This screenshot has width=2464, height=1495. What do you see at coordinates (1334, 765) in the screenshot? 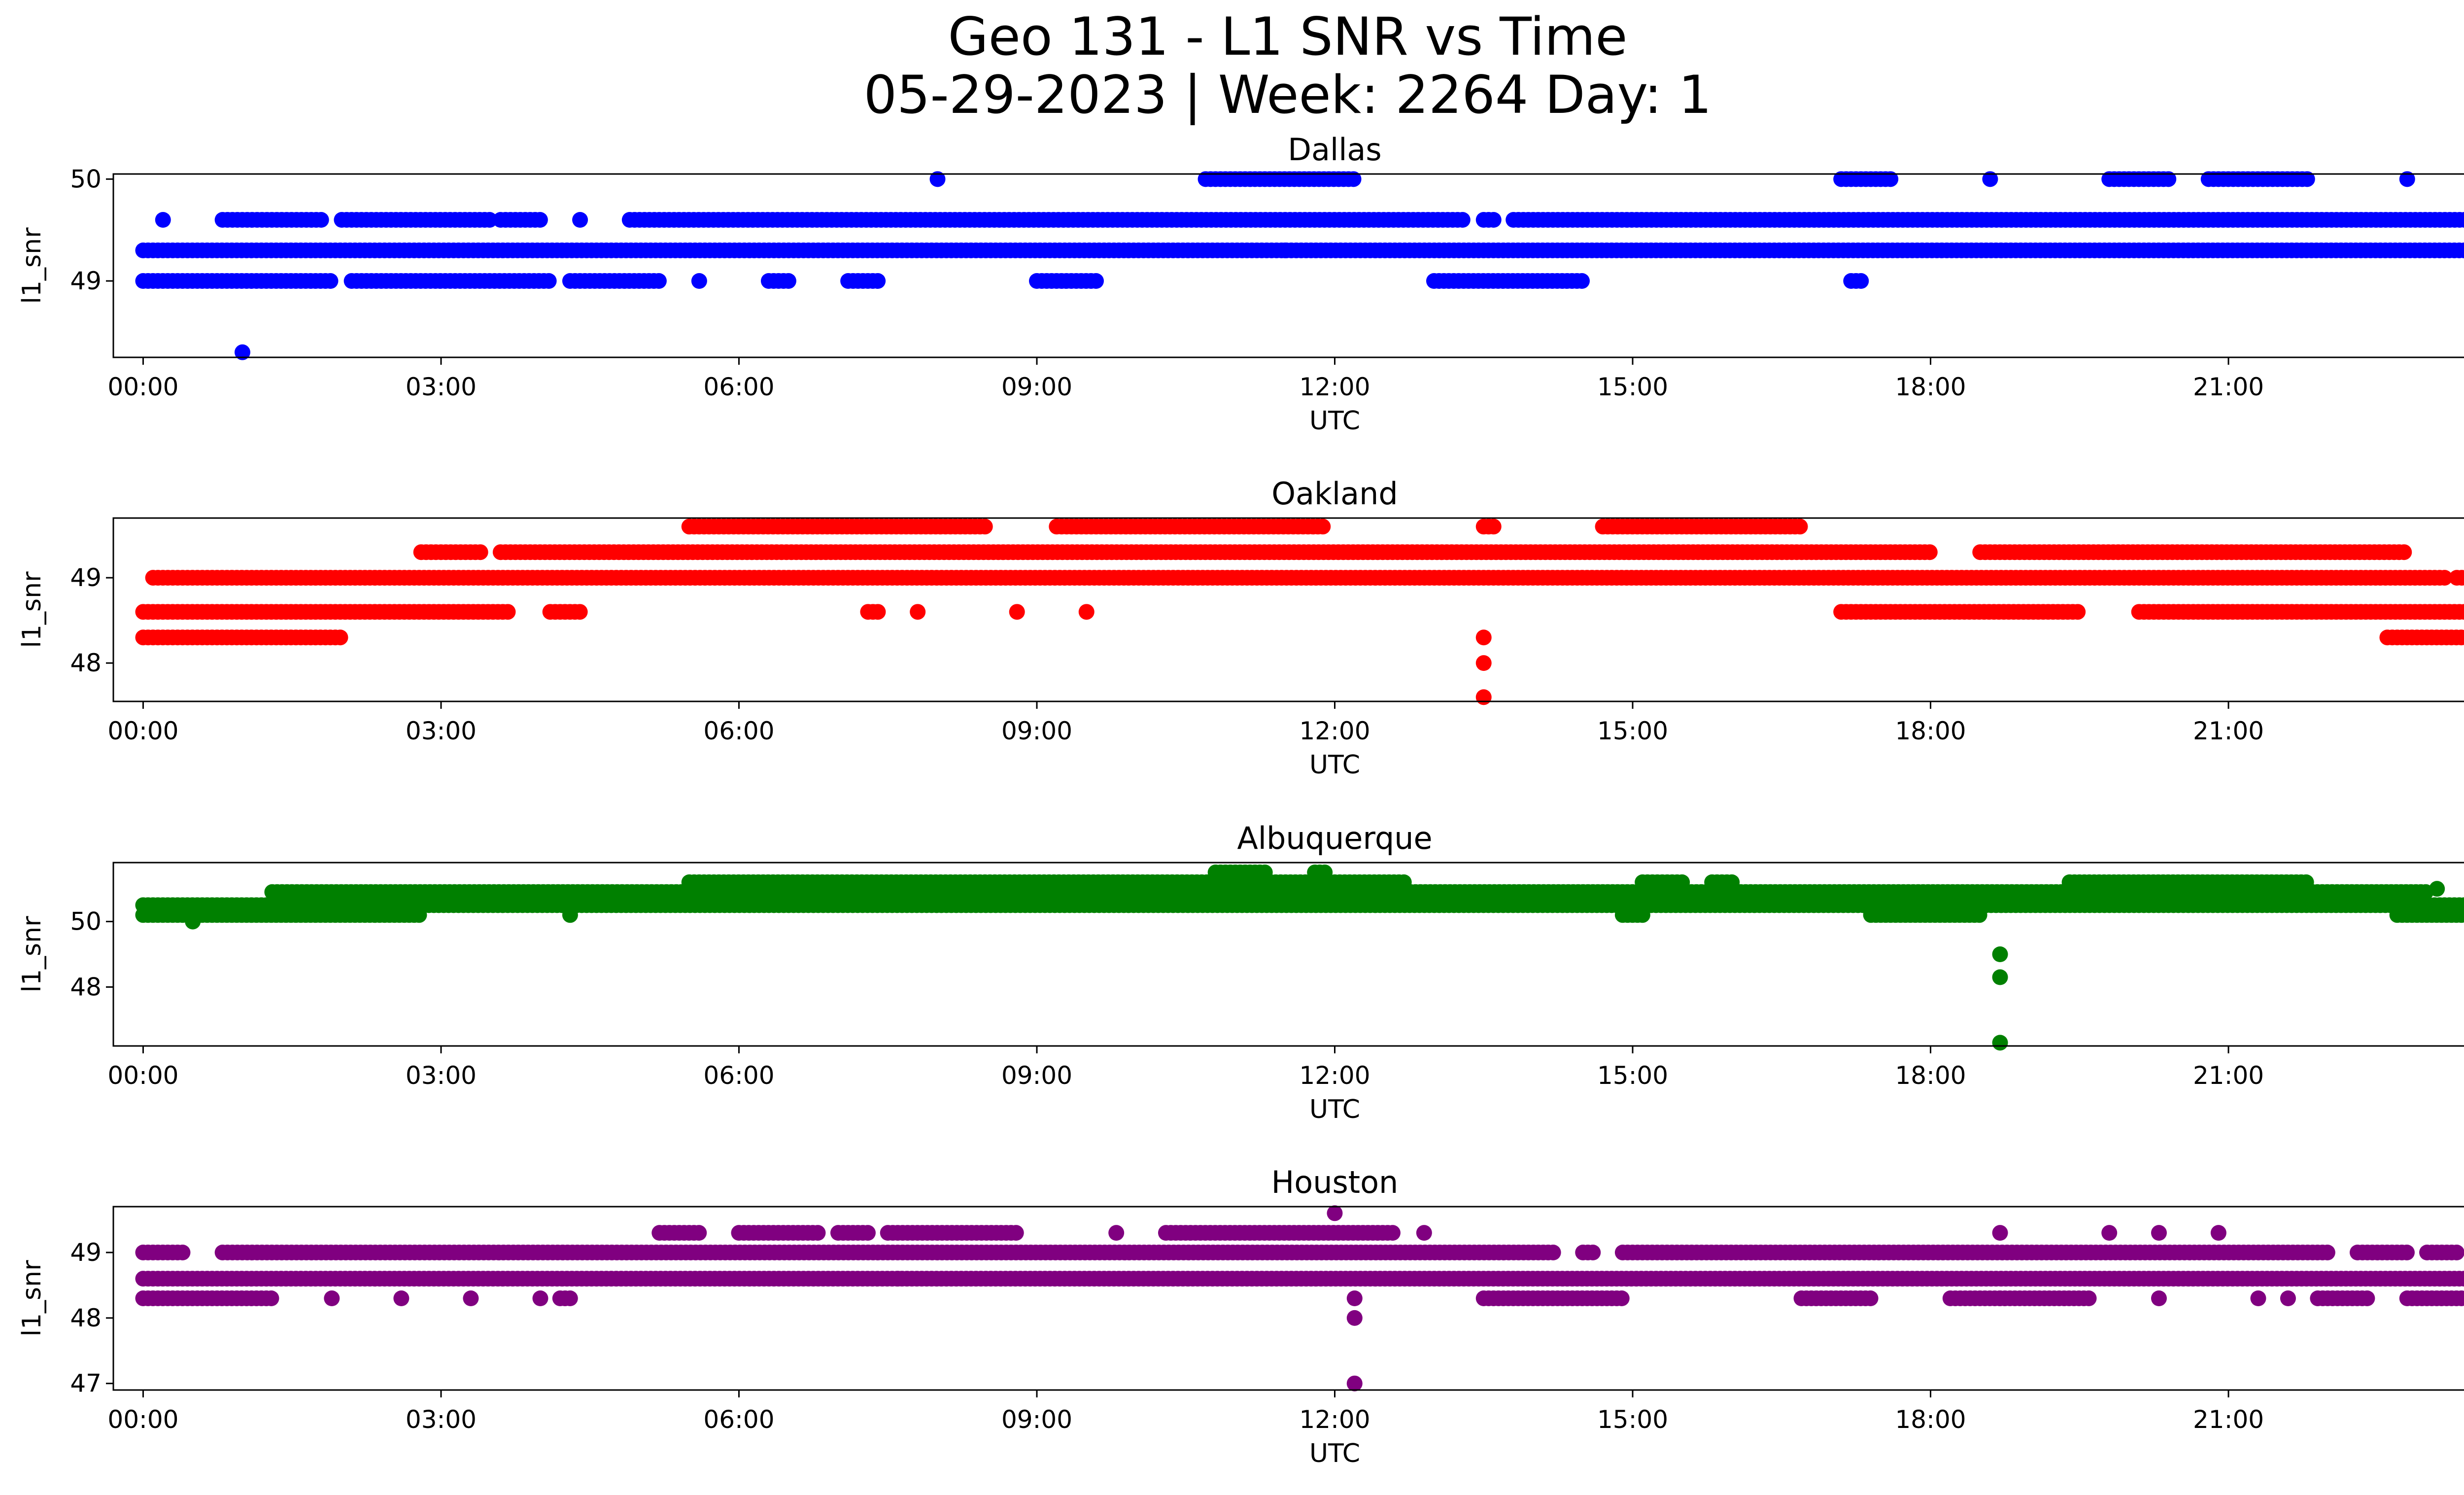
I see `x-axis-label: UTC` at bounding box center [1334, 765].